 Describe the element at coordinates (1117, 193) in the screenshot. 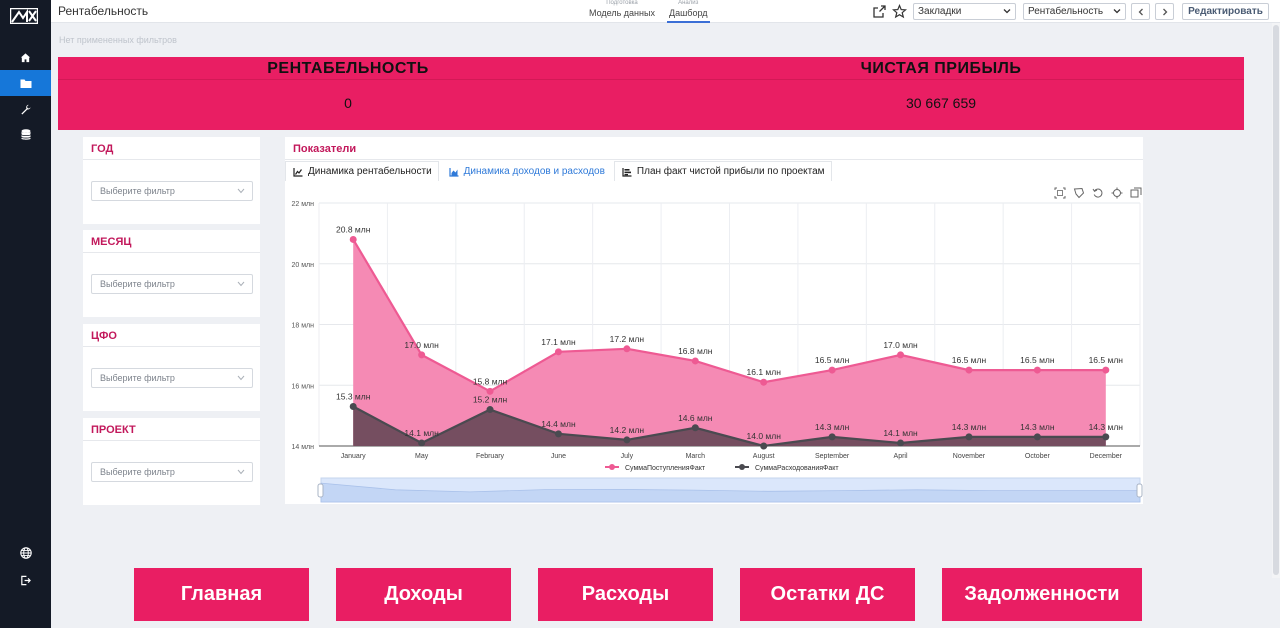

I see `reset-zoom-icon` at that location.